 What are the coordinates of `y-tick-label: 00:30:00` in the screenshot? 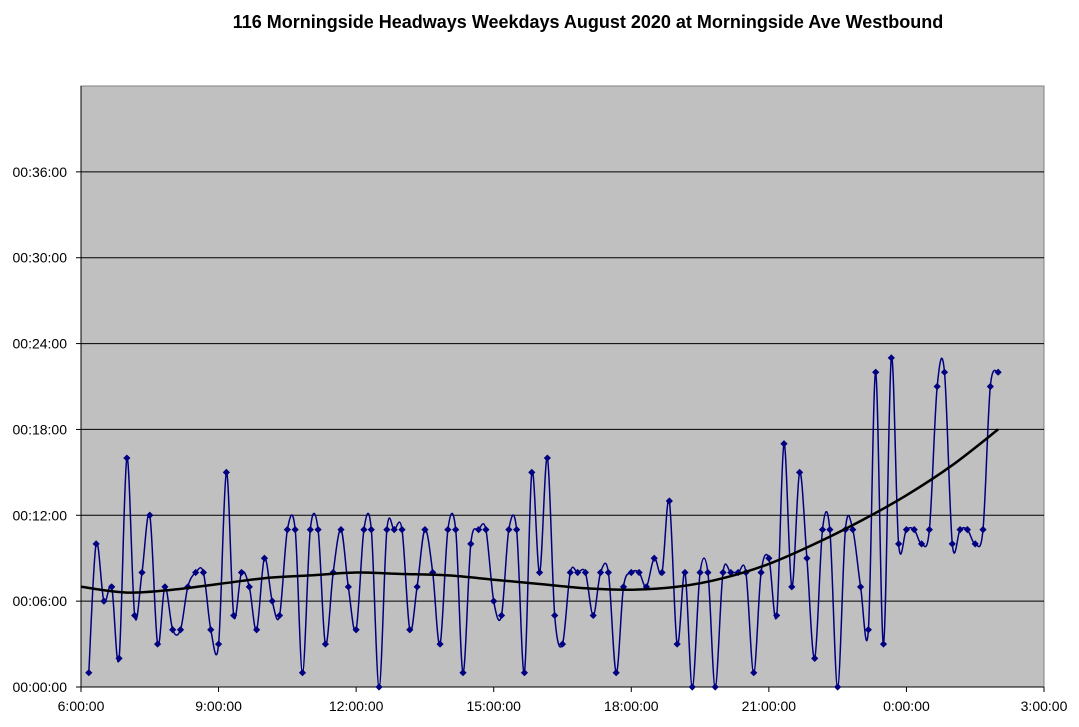 It's located at (40, 258).